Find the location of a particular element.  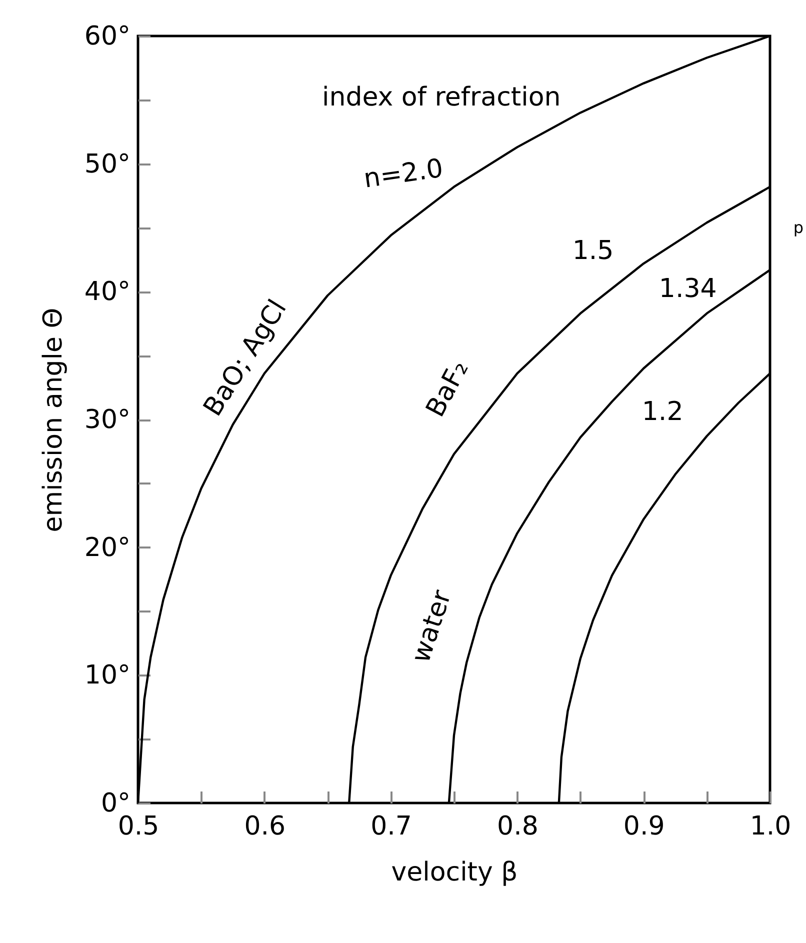

annotation: 1.5 is located at coordinates (593, 251).